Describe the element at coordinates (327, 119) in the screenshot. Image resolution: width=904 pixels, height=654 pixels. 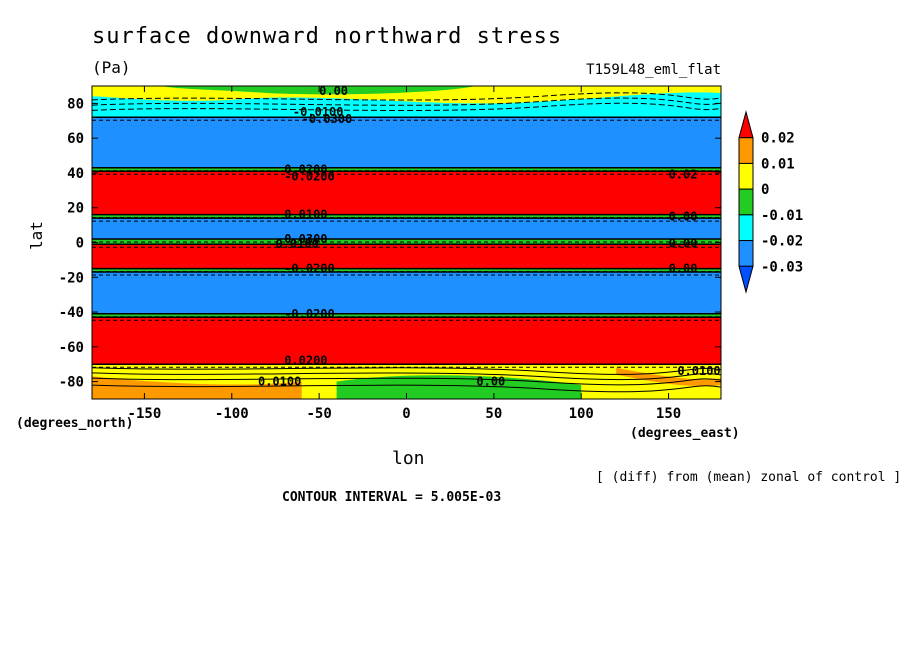
I see `contour-label-2: -0.0300` at that location.